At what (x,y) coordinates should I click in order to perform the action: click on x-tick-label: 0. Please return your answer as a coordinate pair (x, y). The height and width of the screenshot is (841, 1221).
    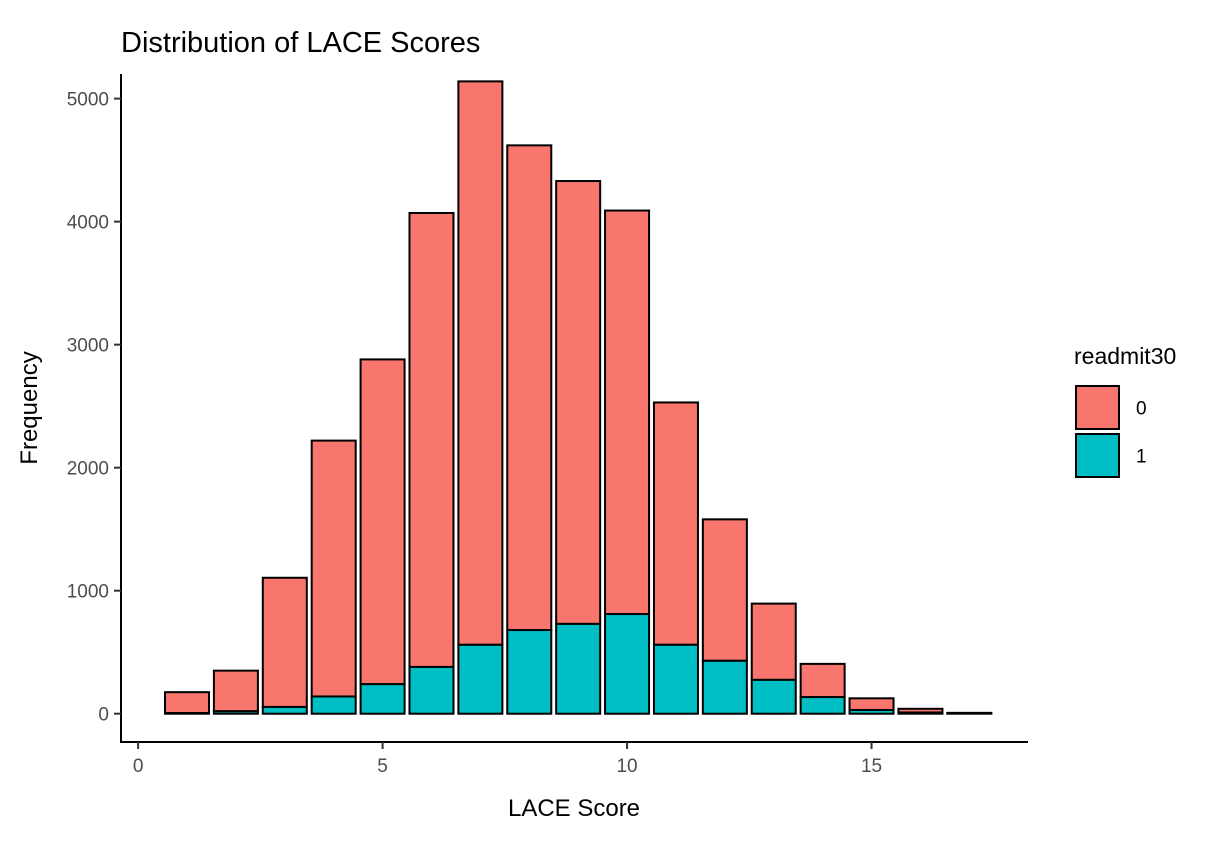
    Looking at the image, I should click on (138, 766).